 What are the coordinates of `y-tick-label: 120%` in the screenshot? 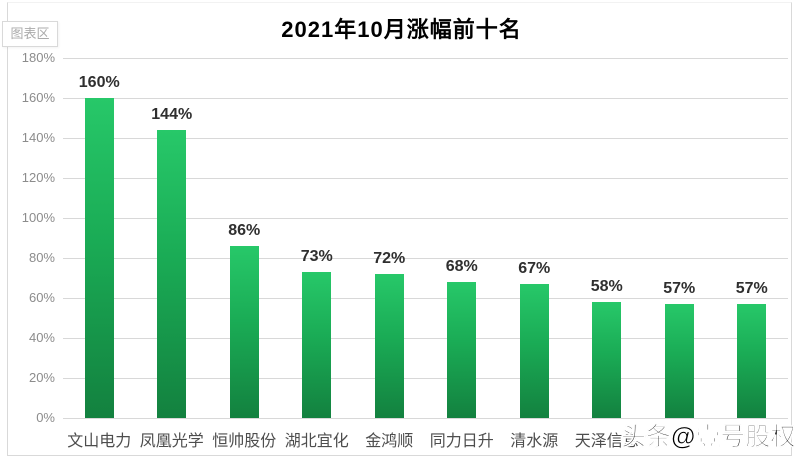 It's located at (38, 177).